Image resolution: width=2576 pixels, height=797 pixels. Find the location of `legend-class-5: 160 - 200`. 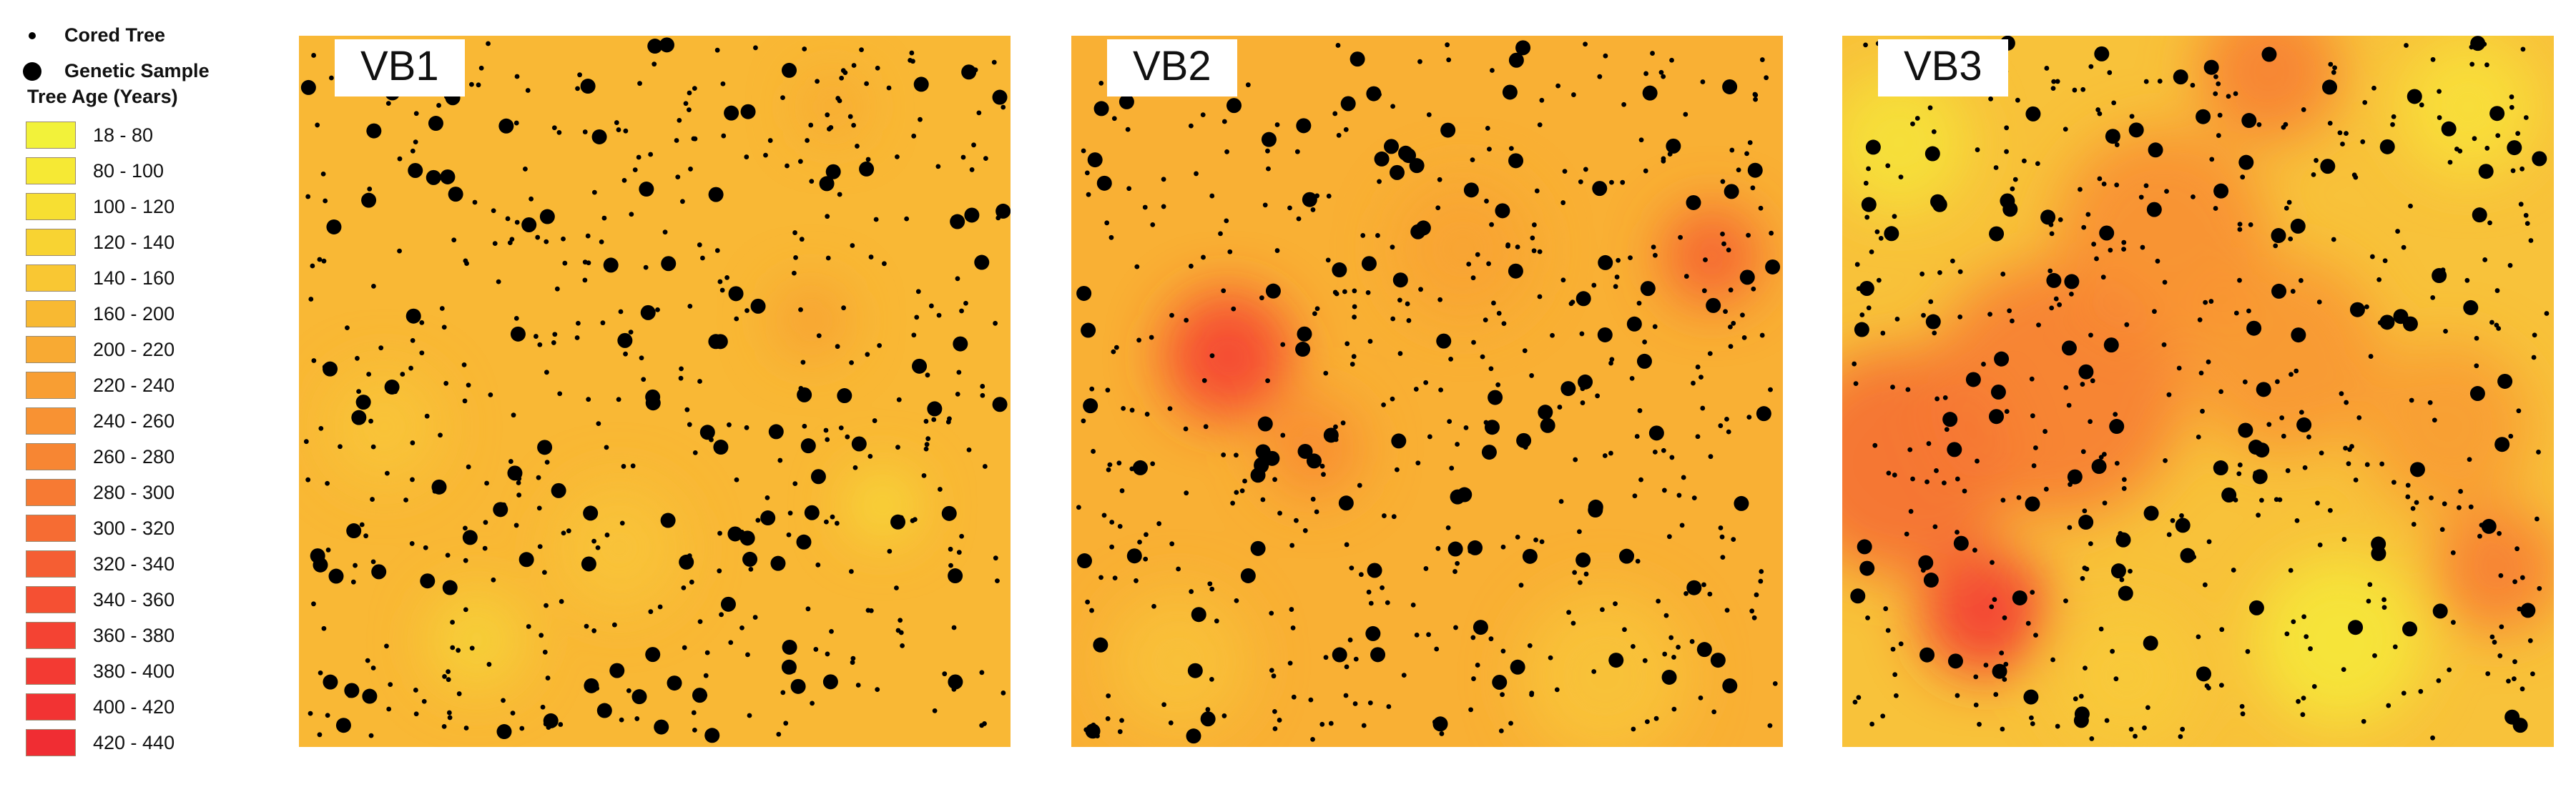

legend-class-5: 160 - 200 is located at coordinates (100, 314).